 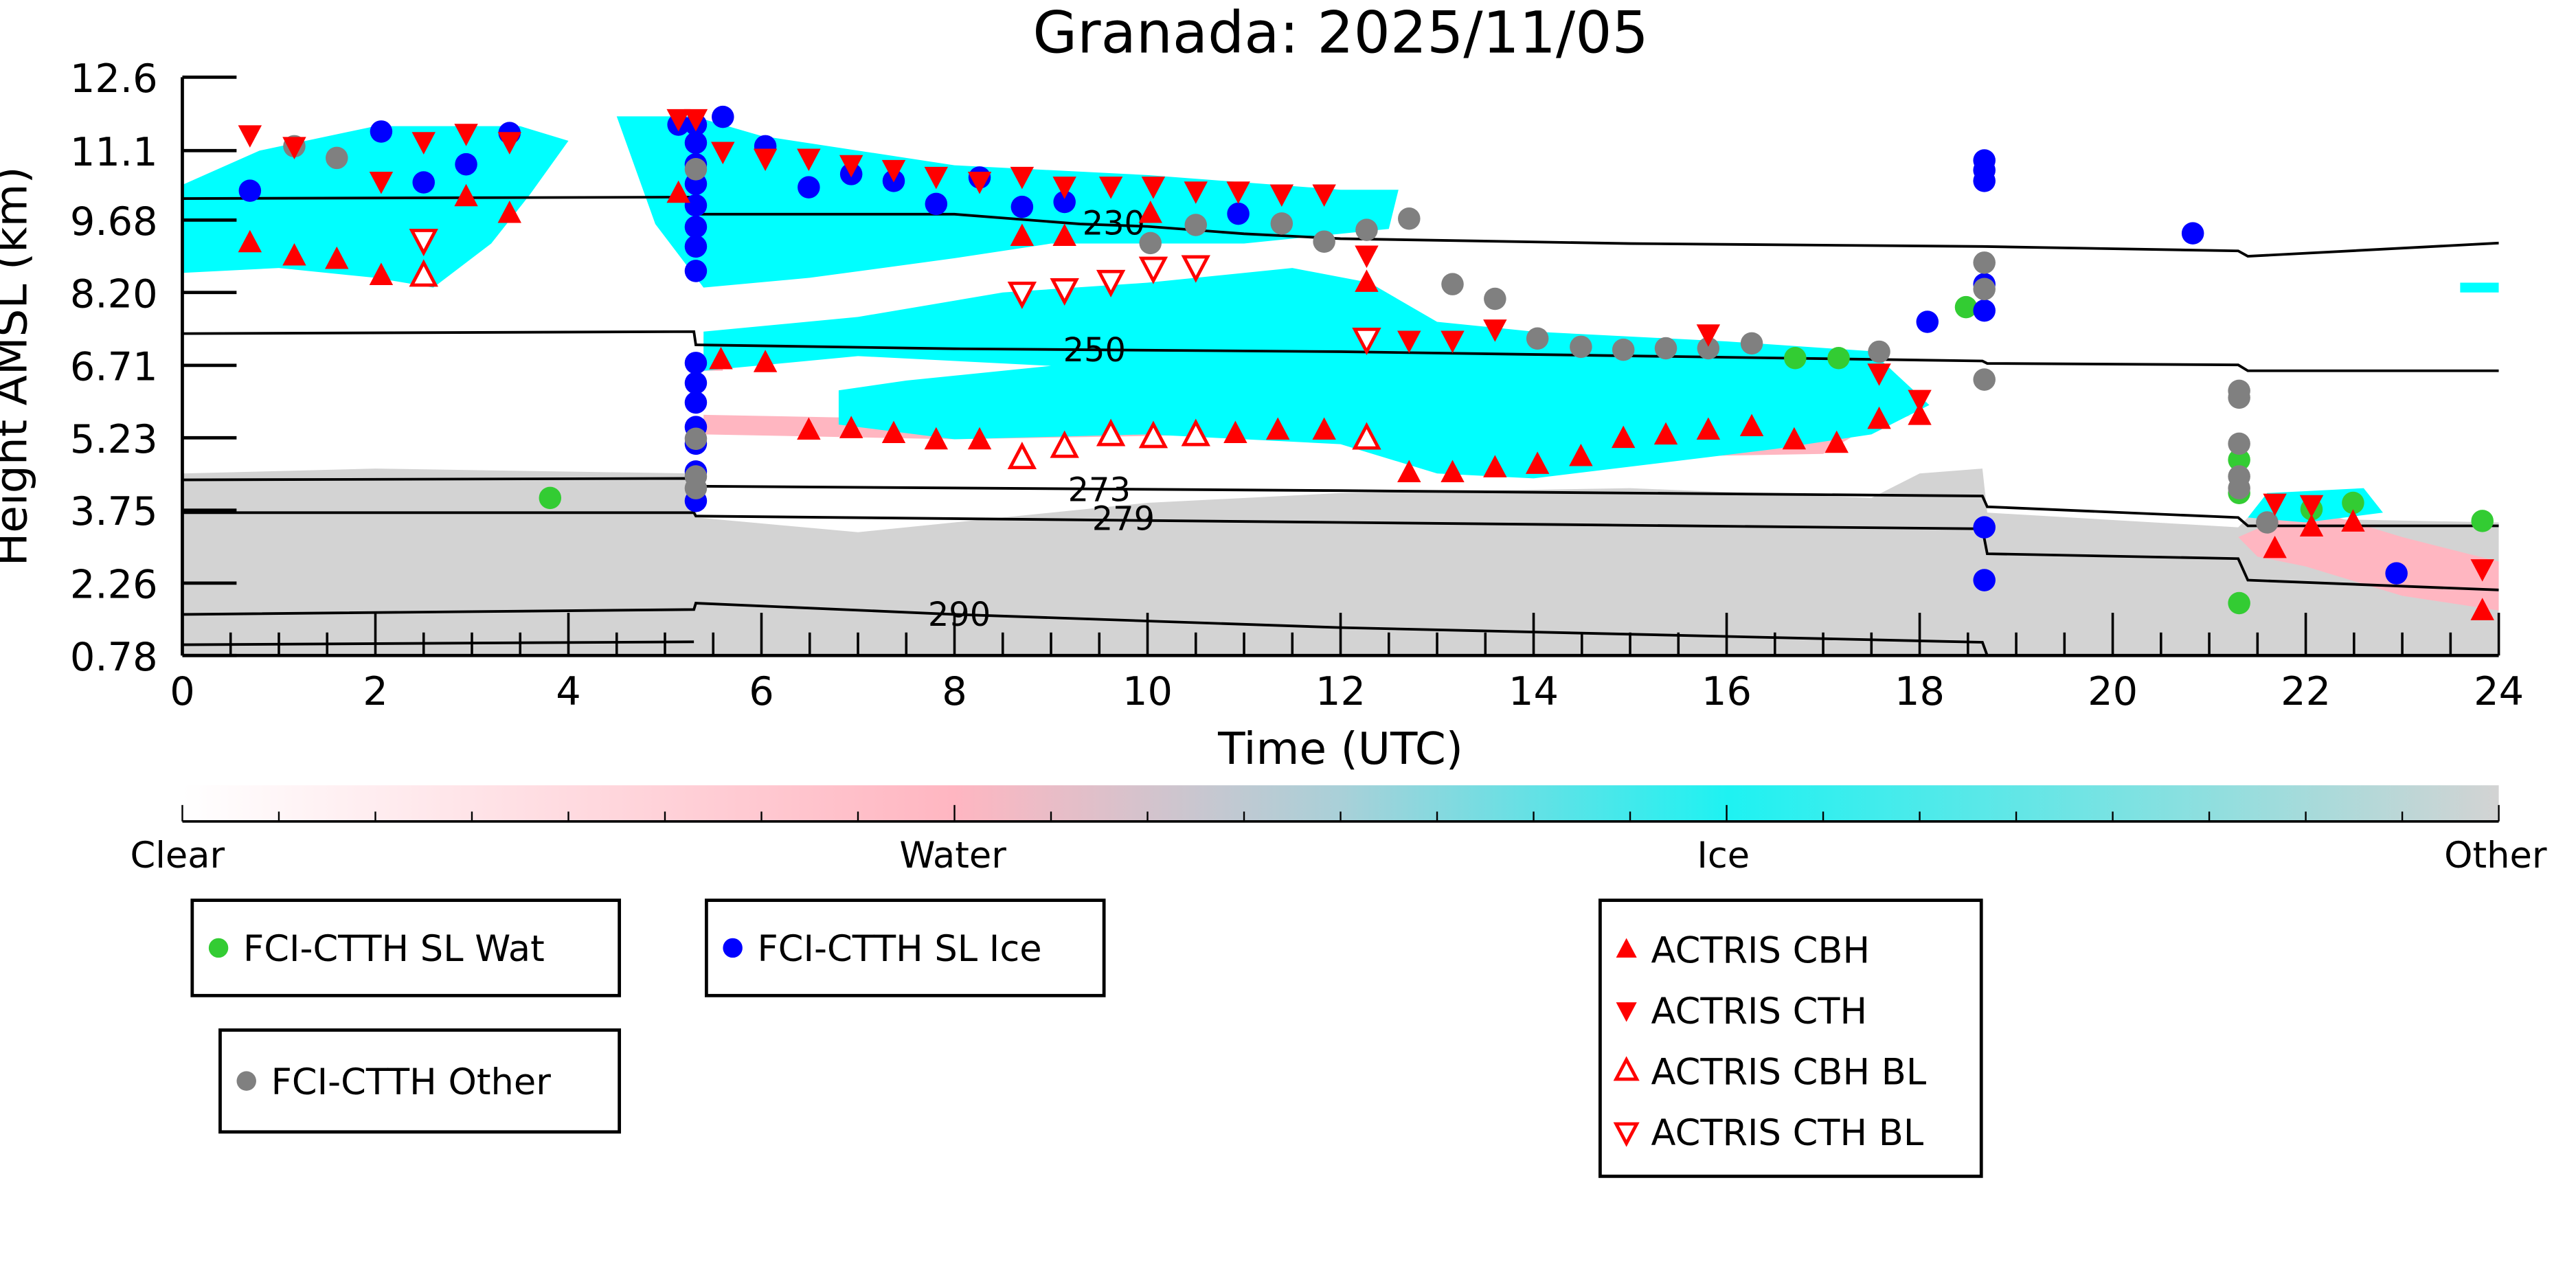 What do you see at coordinates (18, 366) in the screenshot?
I see `y-axis-label: Height AMSL (km)` at bounding box center [18, 366].